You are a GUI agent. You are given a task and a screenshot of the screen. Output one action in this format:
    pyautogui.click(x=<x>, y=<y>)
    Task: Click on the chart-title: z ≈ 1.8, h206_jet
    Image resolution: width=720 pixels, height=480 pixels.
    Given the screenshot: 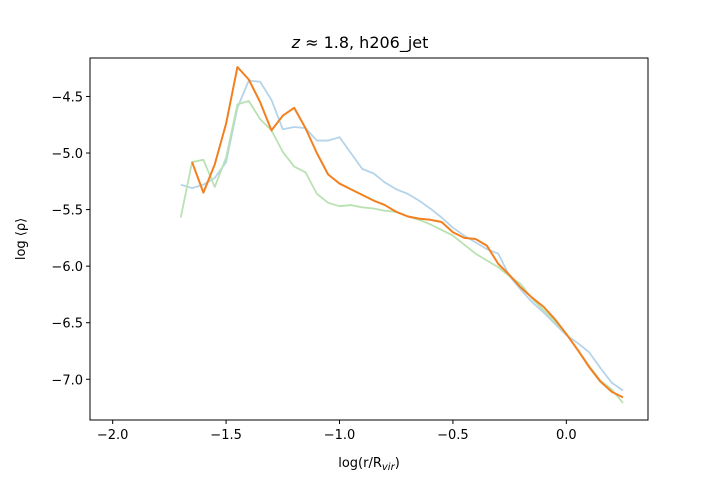 What is the action you would take?
    pyautogui.click(x=360, y=43)
    